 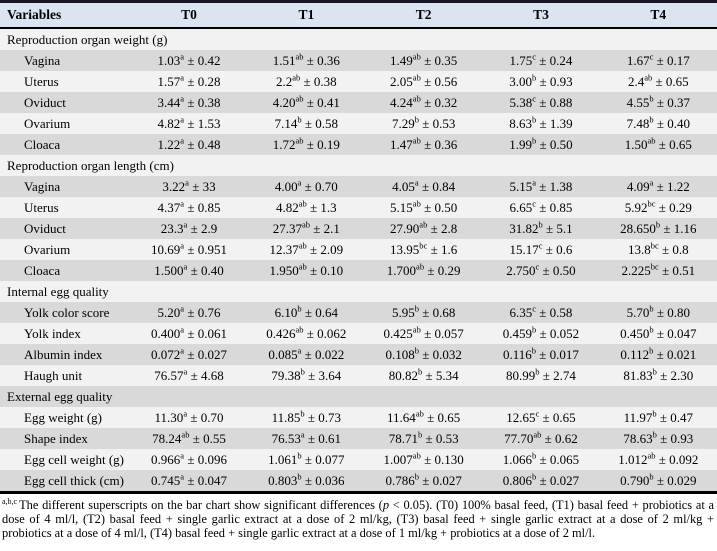 I want to click on row-label: Egg weight (g), so click(x=63, y=417).